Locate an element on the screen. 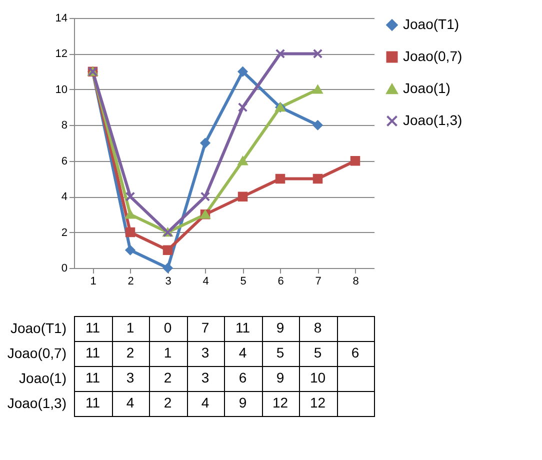 The height and width of the screenshot is (460, 542). y-tick-label: 8 is located at coordinates (64, 126).